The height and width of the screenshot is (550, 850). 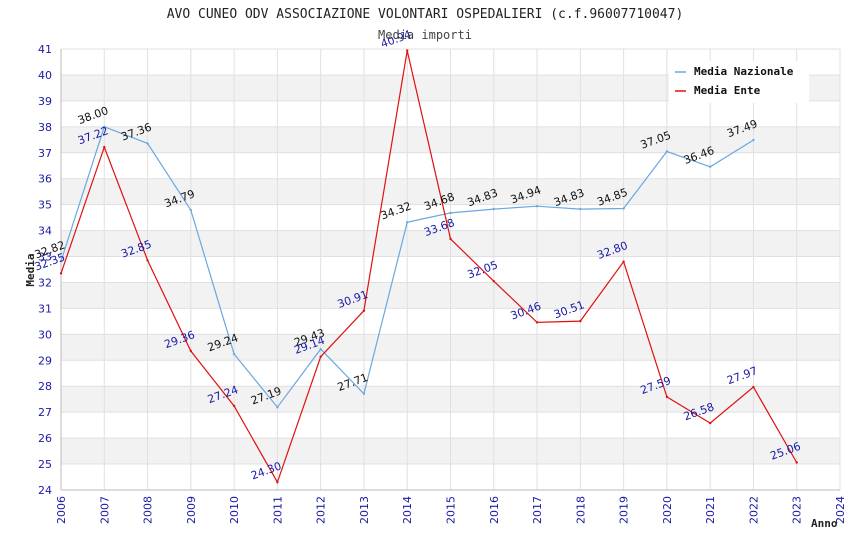 What do you see at coordinates (45, 334) in the screenshot?
I see `y-tick-label: 30` at bounding box center [45, 334].